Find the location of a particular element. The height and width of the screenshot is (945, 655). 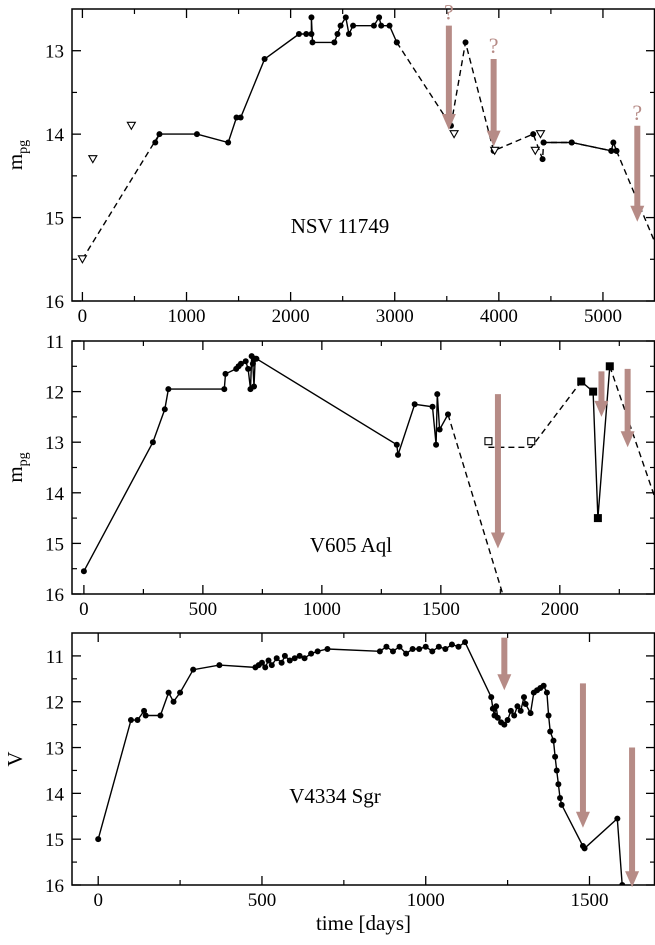

y-tick-label: 12 is located at coordinates (54, 703).